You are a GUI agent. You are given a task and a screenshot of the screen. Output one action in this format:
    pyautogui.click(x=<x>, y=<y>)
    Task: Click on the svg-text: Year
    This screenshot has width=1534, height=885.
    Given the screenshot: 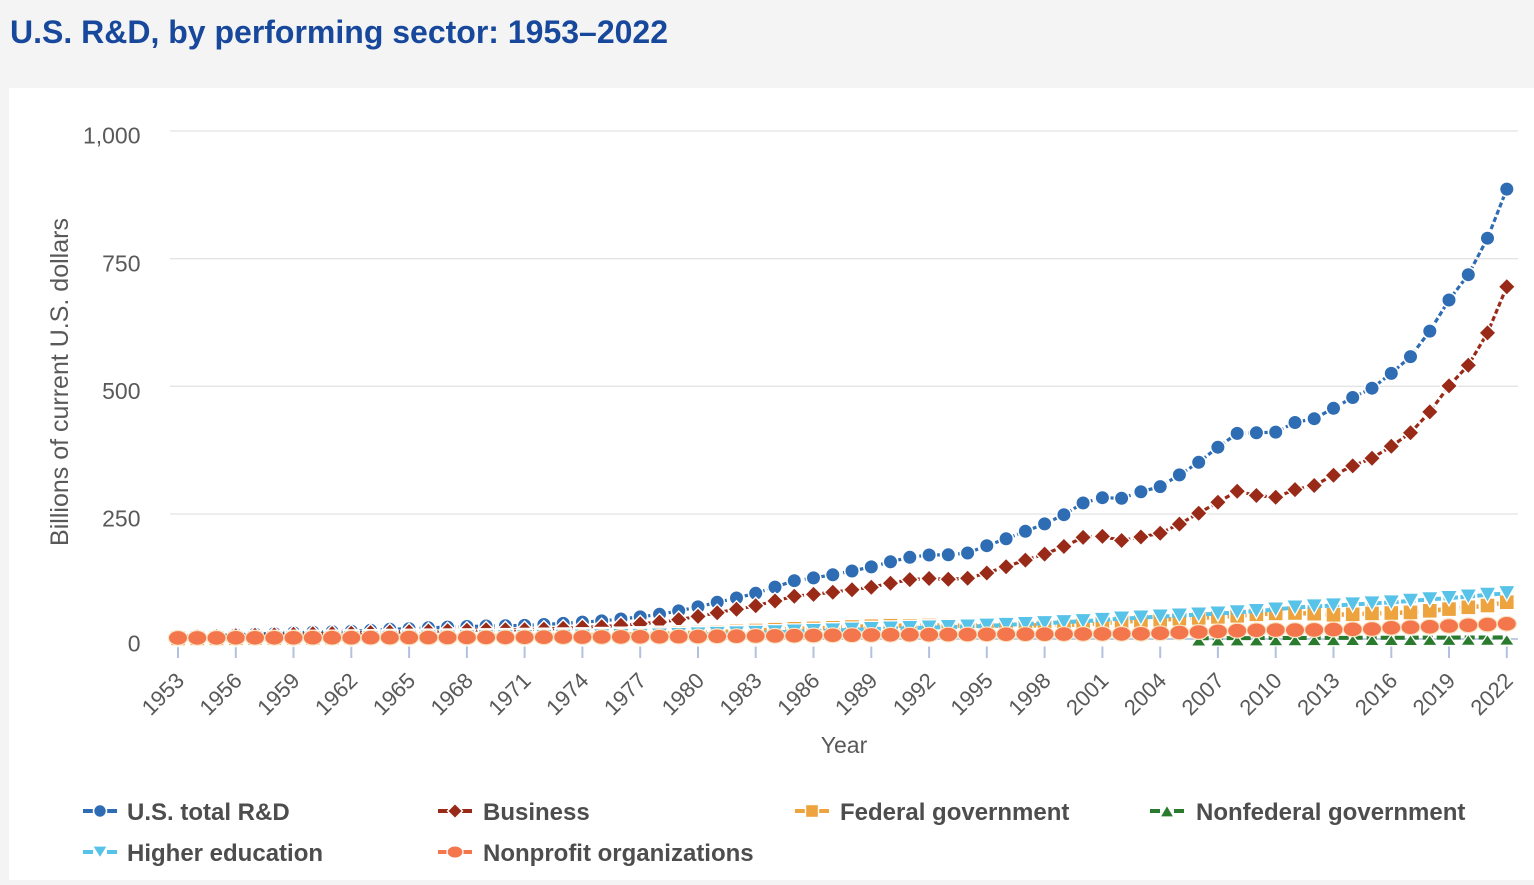 What is the action you would take?
    pyautogui.click(x=844, y=745)
    